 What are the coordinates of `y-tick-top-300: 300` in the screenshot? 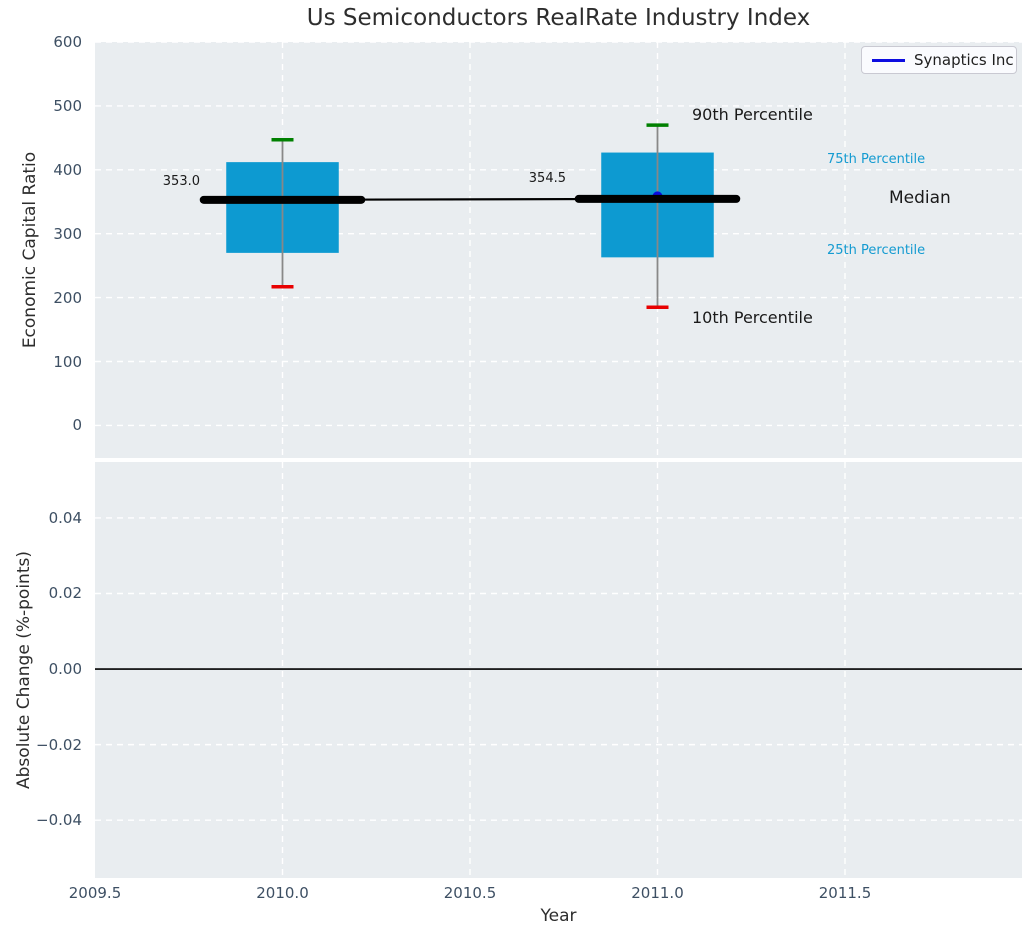 It's located at (67, 233).